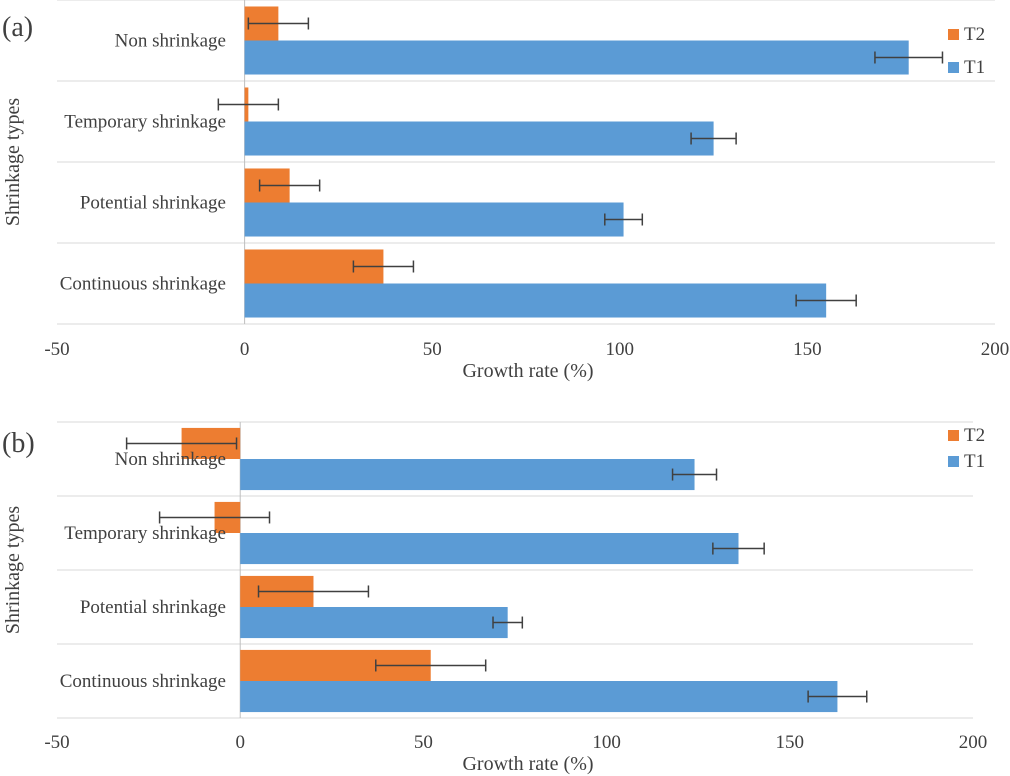 This screenshot has width=1010, height=776. What do you see at coordinates (17, 27) in the screenshot?
I see `panel-label: (a)` at bounding box center [17, 27].